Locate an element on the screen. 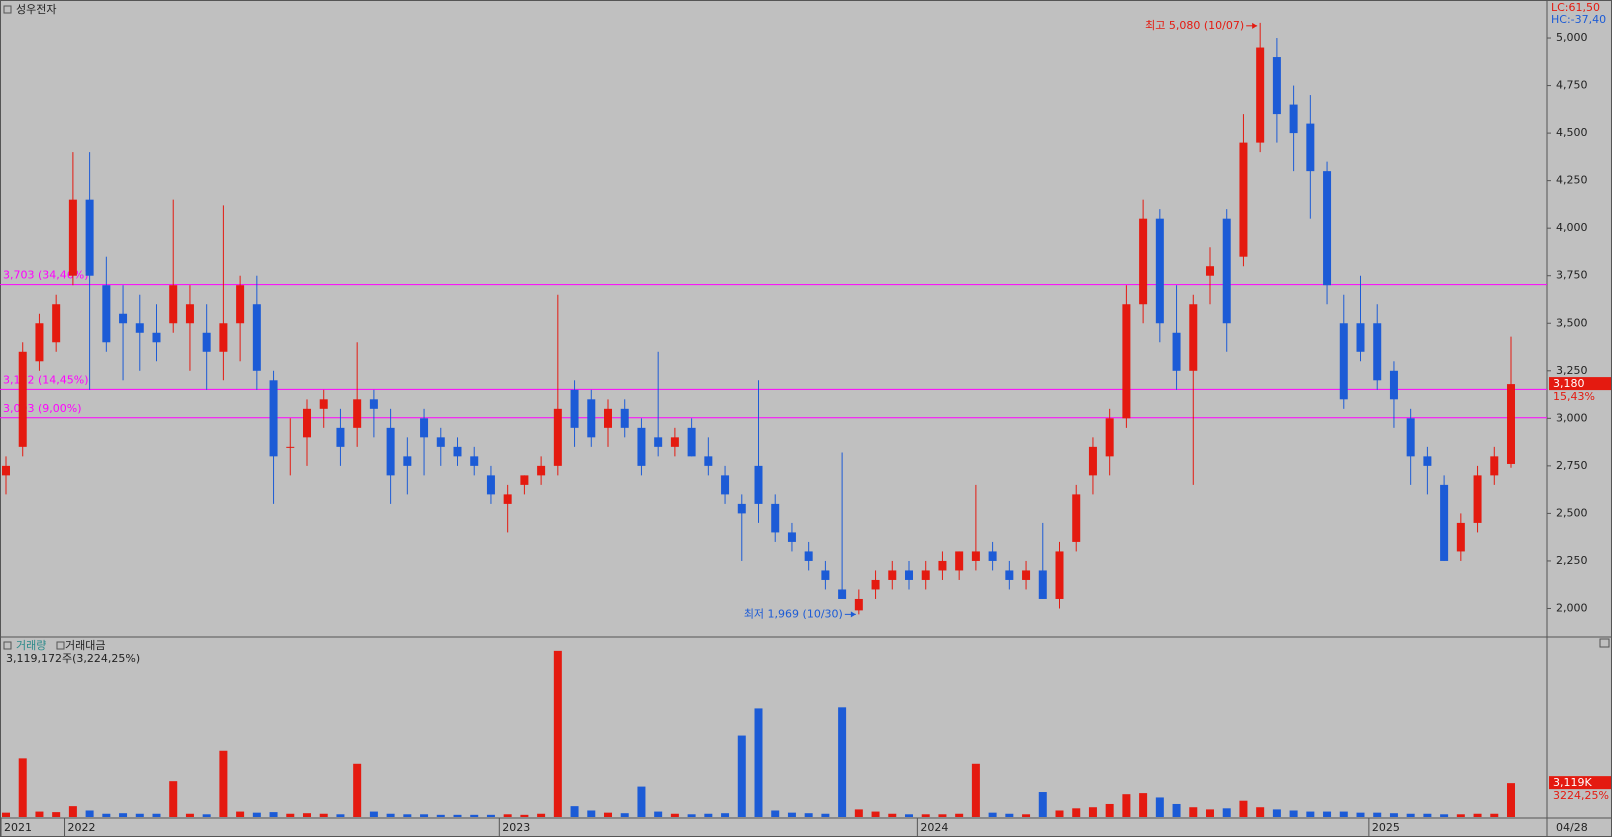 This screenshot has width=1612, height=837. y-tick-label: 3,750 is located at coordinates (1572, 275).